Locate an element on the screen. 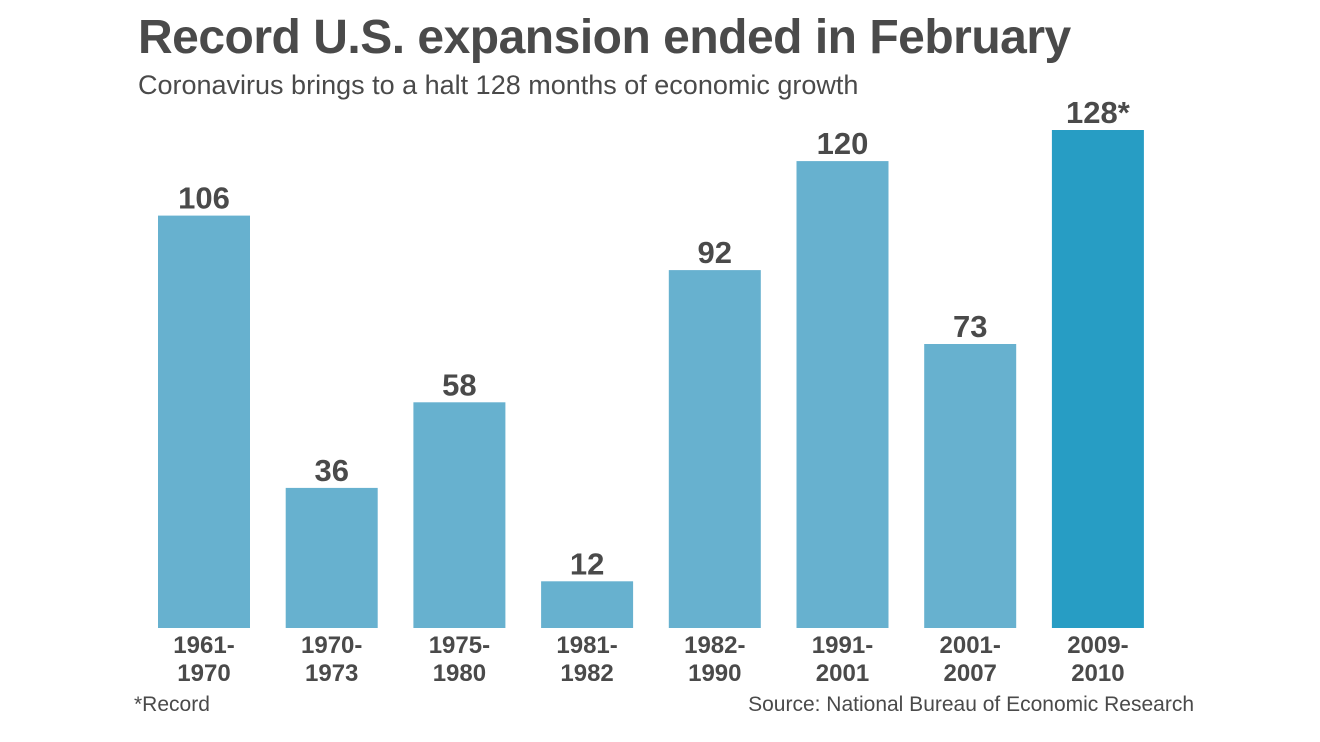 The width and height of the screenshot is (1320, 742). data-label-6: 73 is located at coordinates (970, 326).